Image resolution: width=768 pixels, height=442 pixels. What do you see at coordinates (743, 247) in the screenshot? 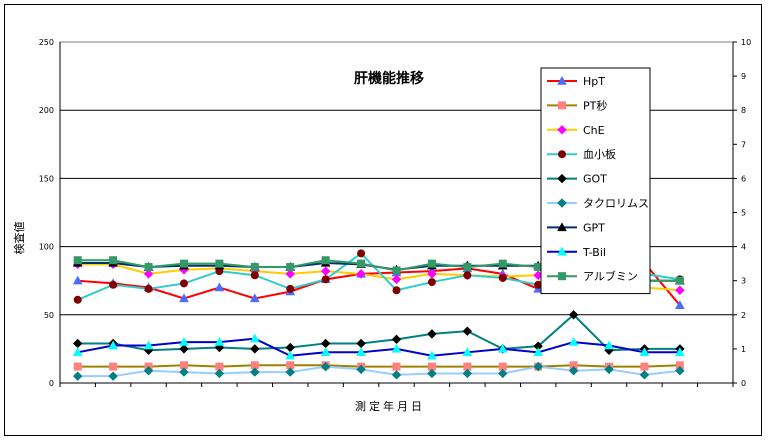
I see `y2-tick-label: 4` at bounding box center [743, 247].